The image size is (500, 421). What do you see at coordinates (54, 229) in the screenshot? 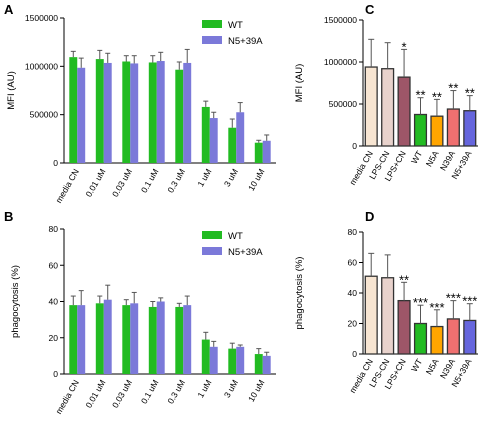
I see `y-tick-label: 80` at bounding box center [54, 229].